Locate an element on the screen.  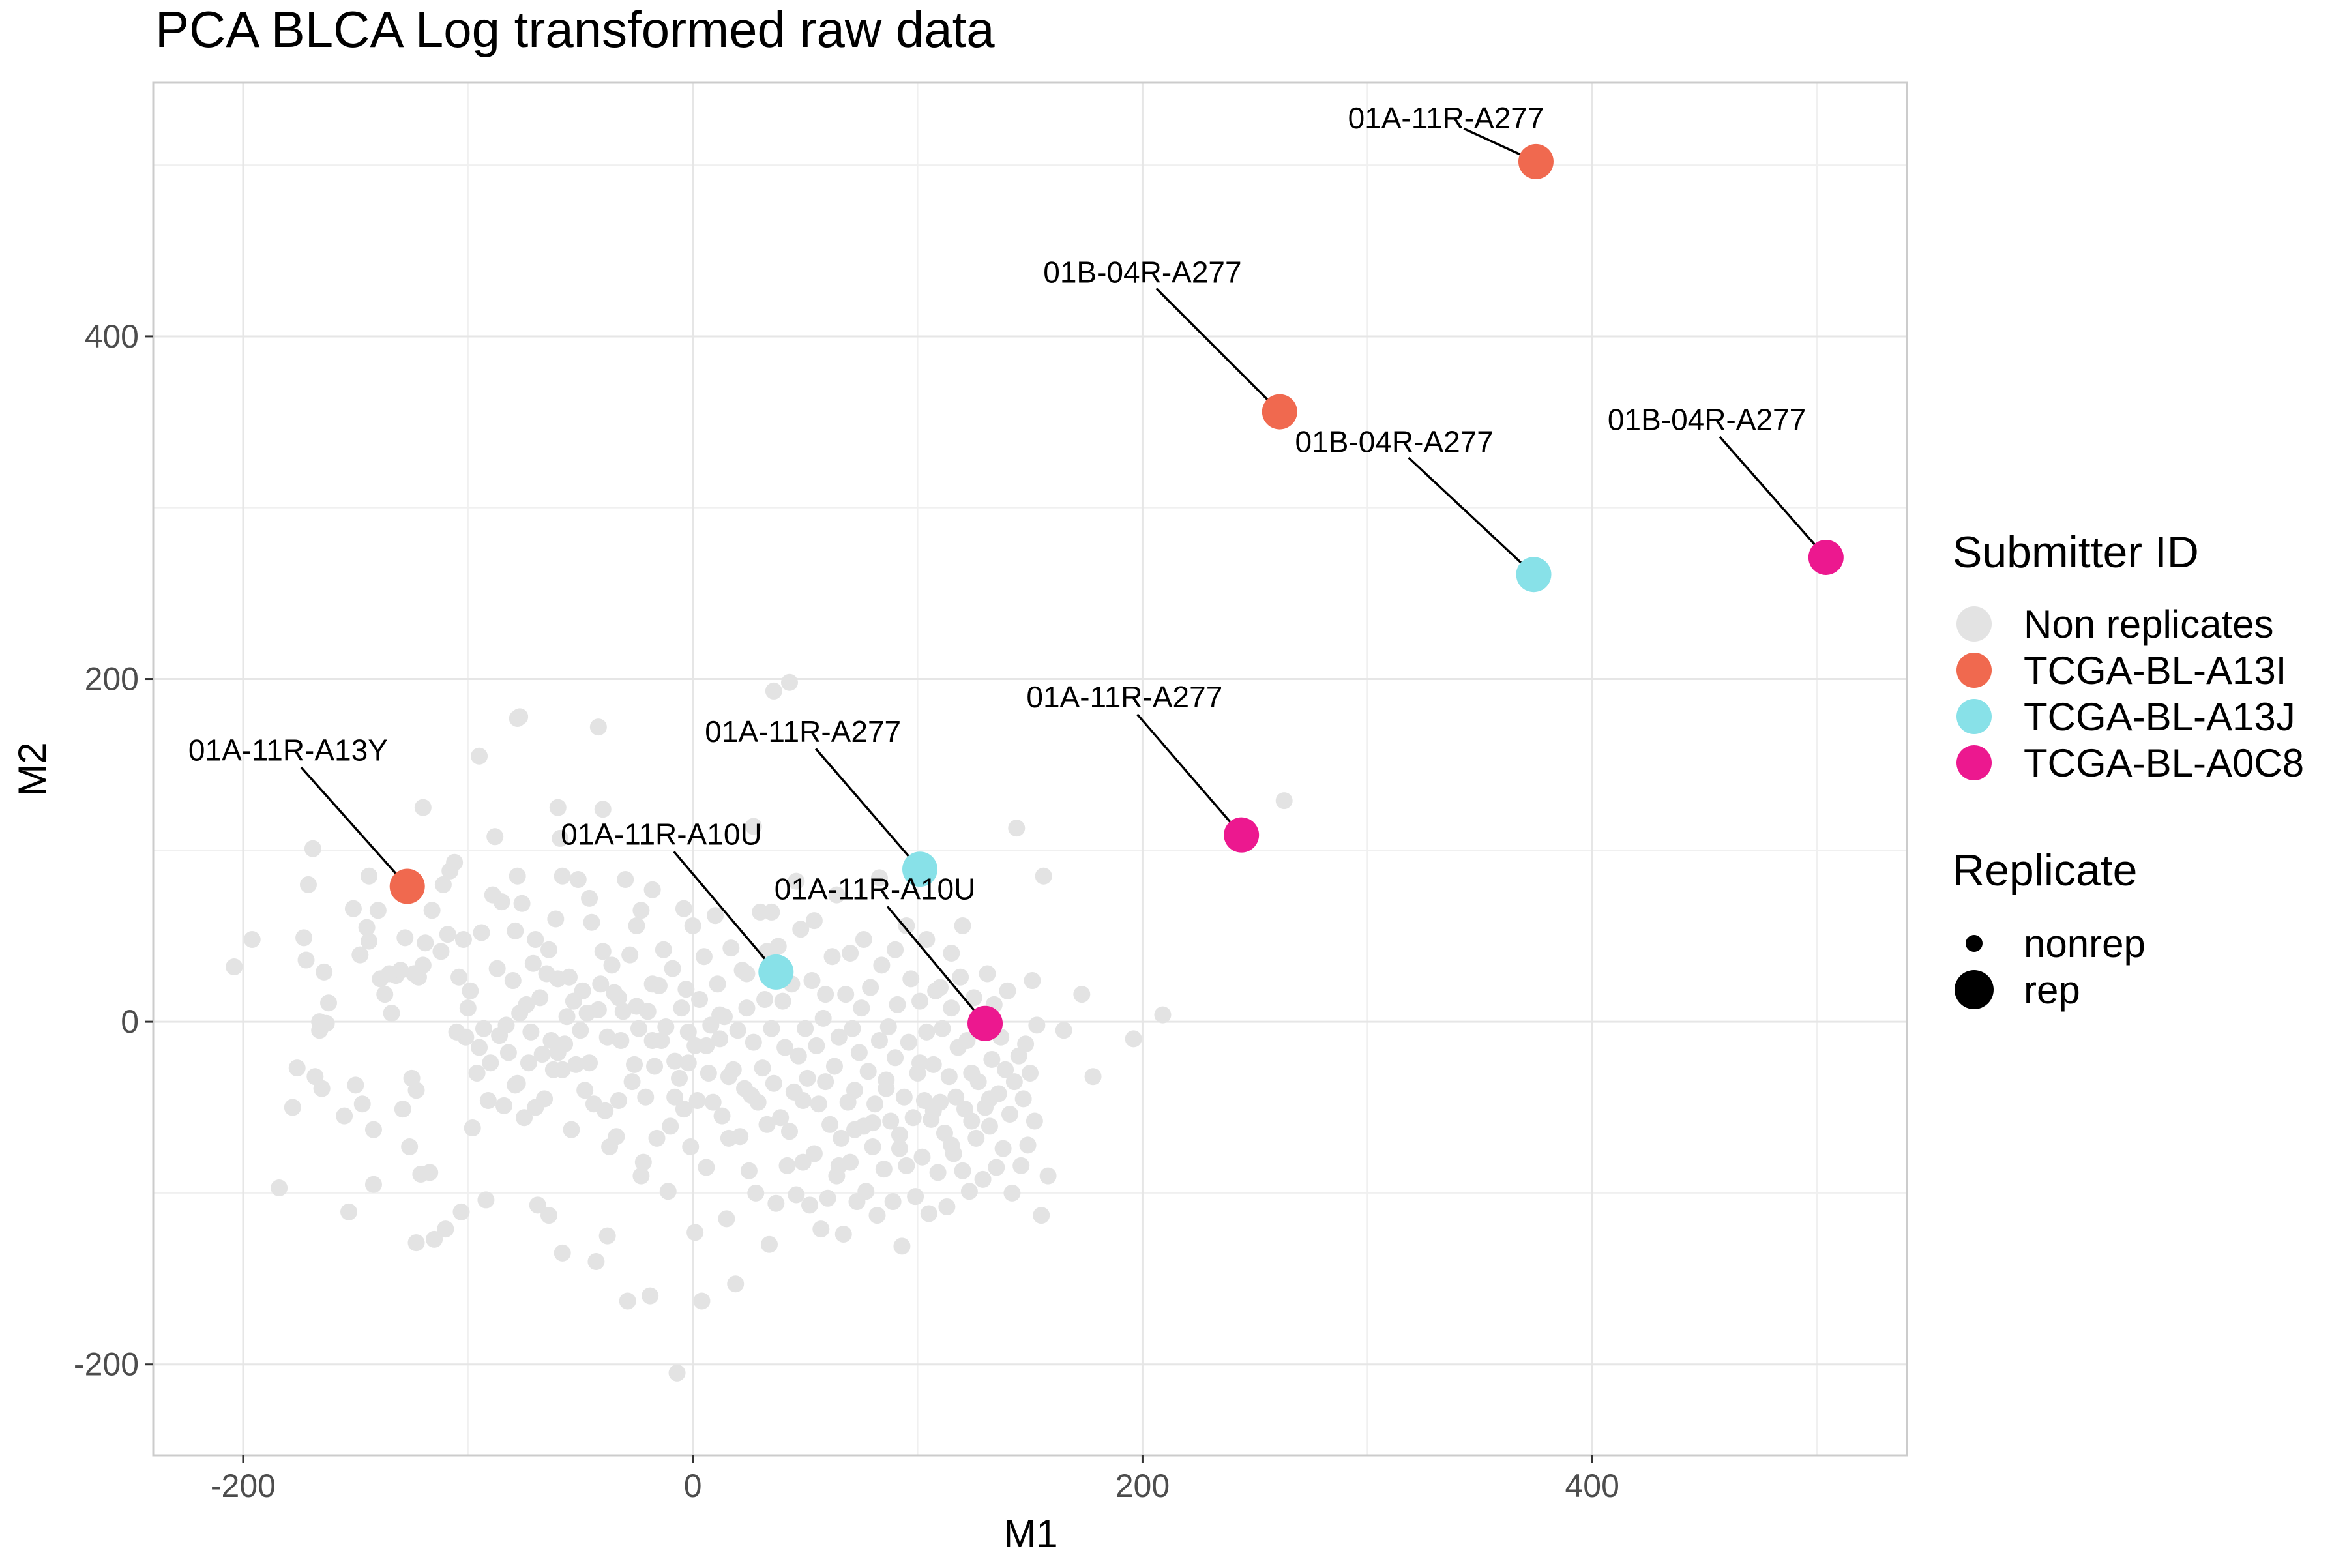
legend-label-replicate: rep is located at coordinates (2052, 990).